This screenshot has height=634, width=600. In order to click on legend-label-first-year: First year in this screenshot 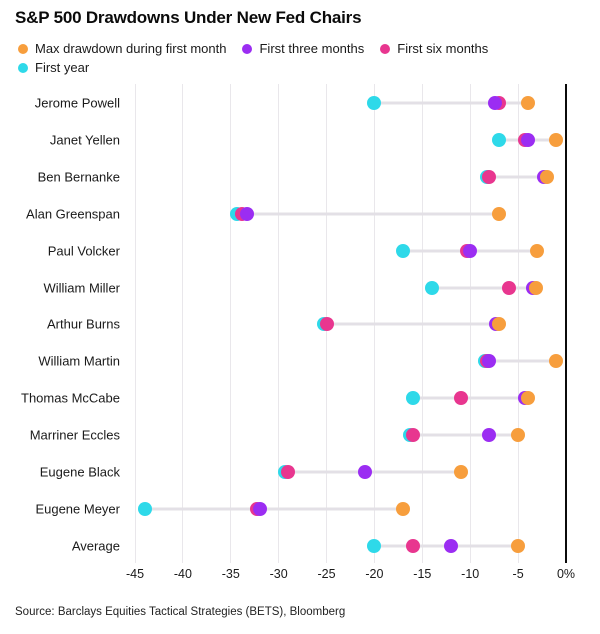, I will do `click(62, 67)`.